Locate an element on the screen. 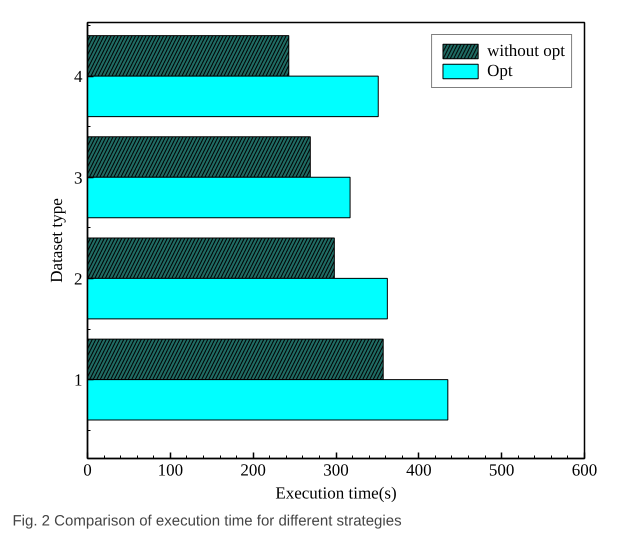 This screenshot has width=623, height=542. y-tick-label: 2 is located at coordinates (78, 278).